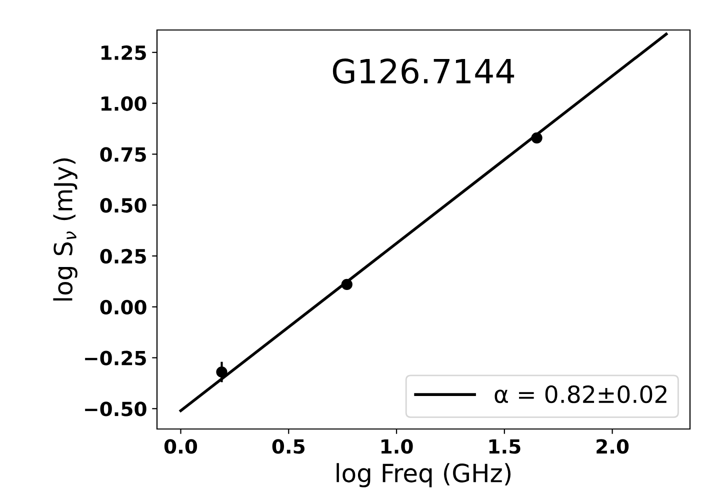 This screenshot has height=504, width=702. I want to click on y-tick-label: −0.50, so click(115, 409).